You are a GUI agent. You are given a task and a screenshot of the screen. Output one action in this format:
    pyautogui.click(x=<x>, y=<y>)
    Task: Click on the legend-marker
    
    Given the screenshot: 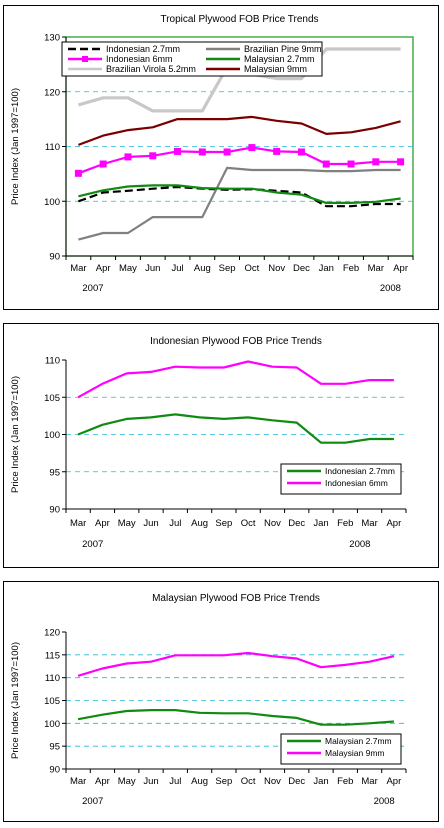 What is the action you would take?
    pyautogui.click(x=85, y=59)
    